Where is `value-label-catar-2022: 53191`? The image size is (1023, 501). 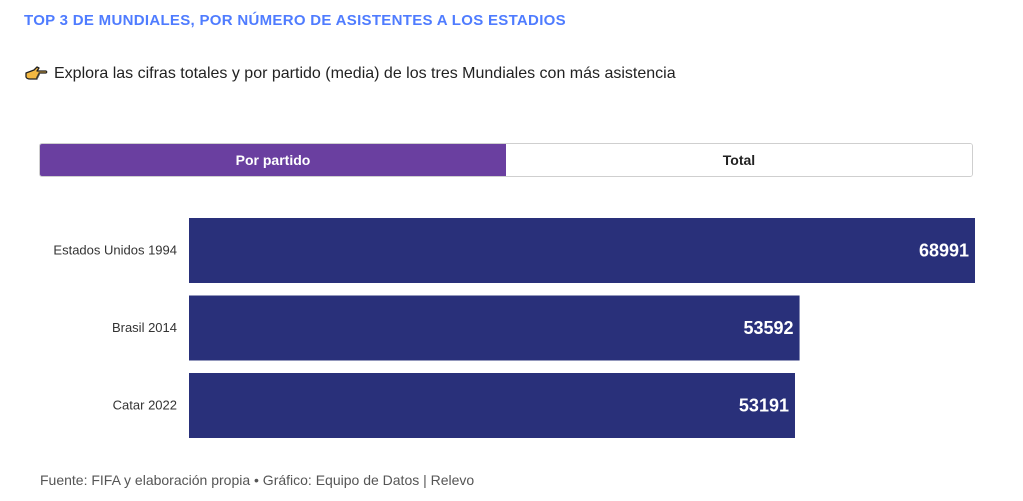 value-label-catar-2022: 53191 is located at coordinates (764, 406).